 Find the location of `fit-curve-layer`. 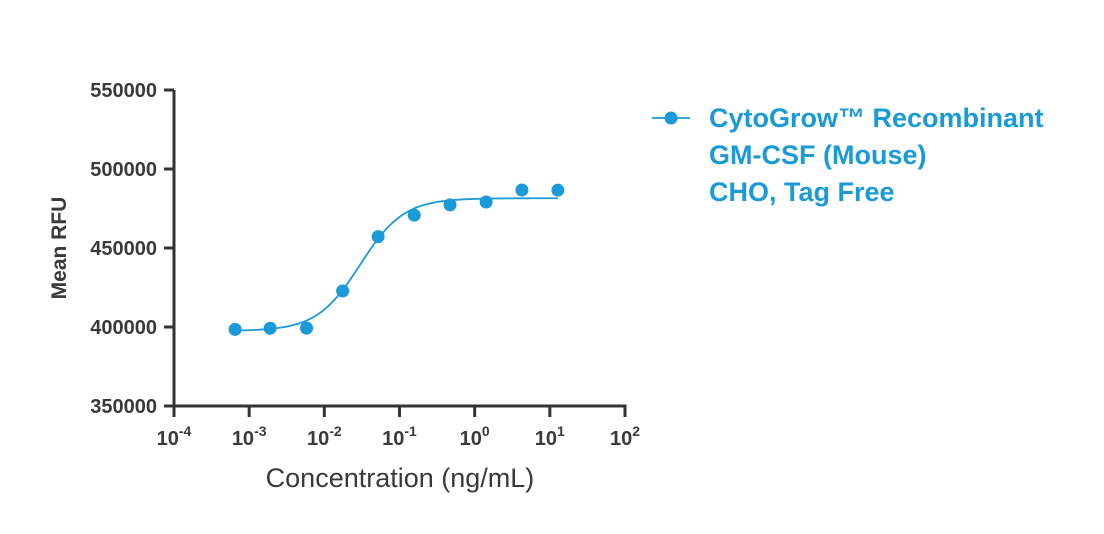

fit-curve-layer is located at coordinates (396, 264).